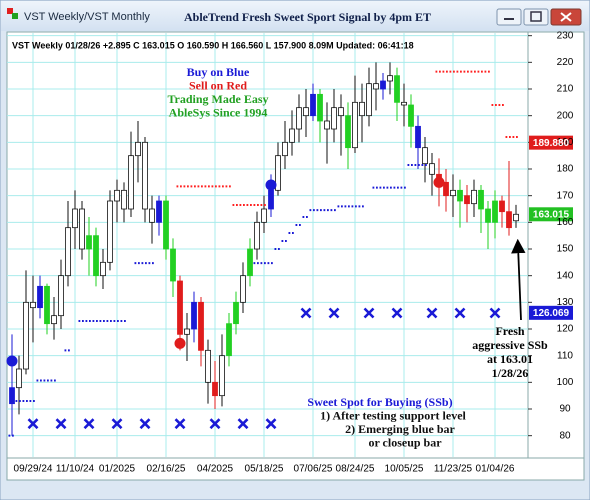 The width and height of the screenshot is (590, 500). I want to click on y-tick-label: 140, so click(565, 275).